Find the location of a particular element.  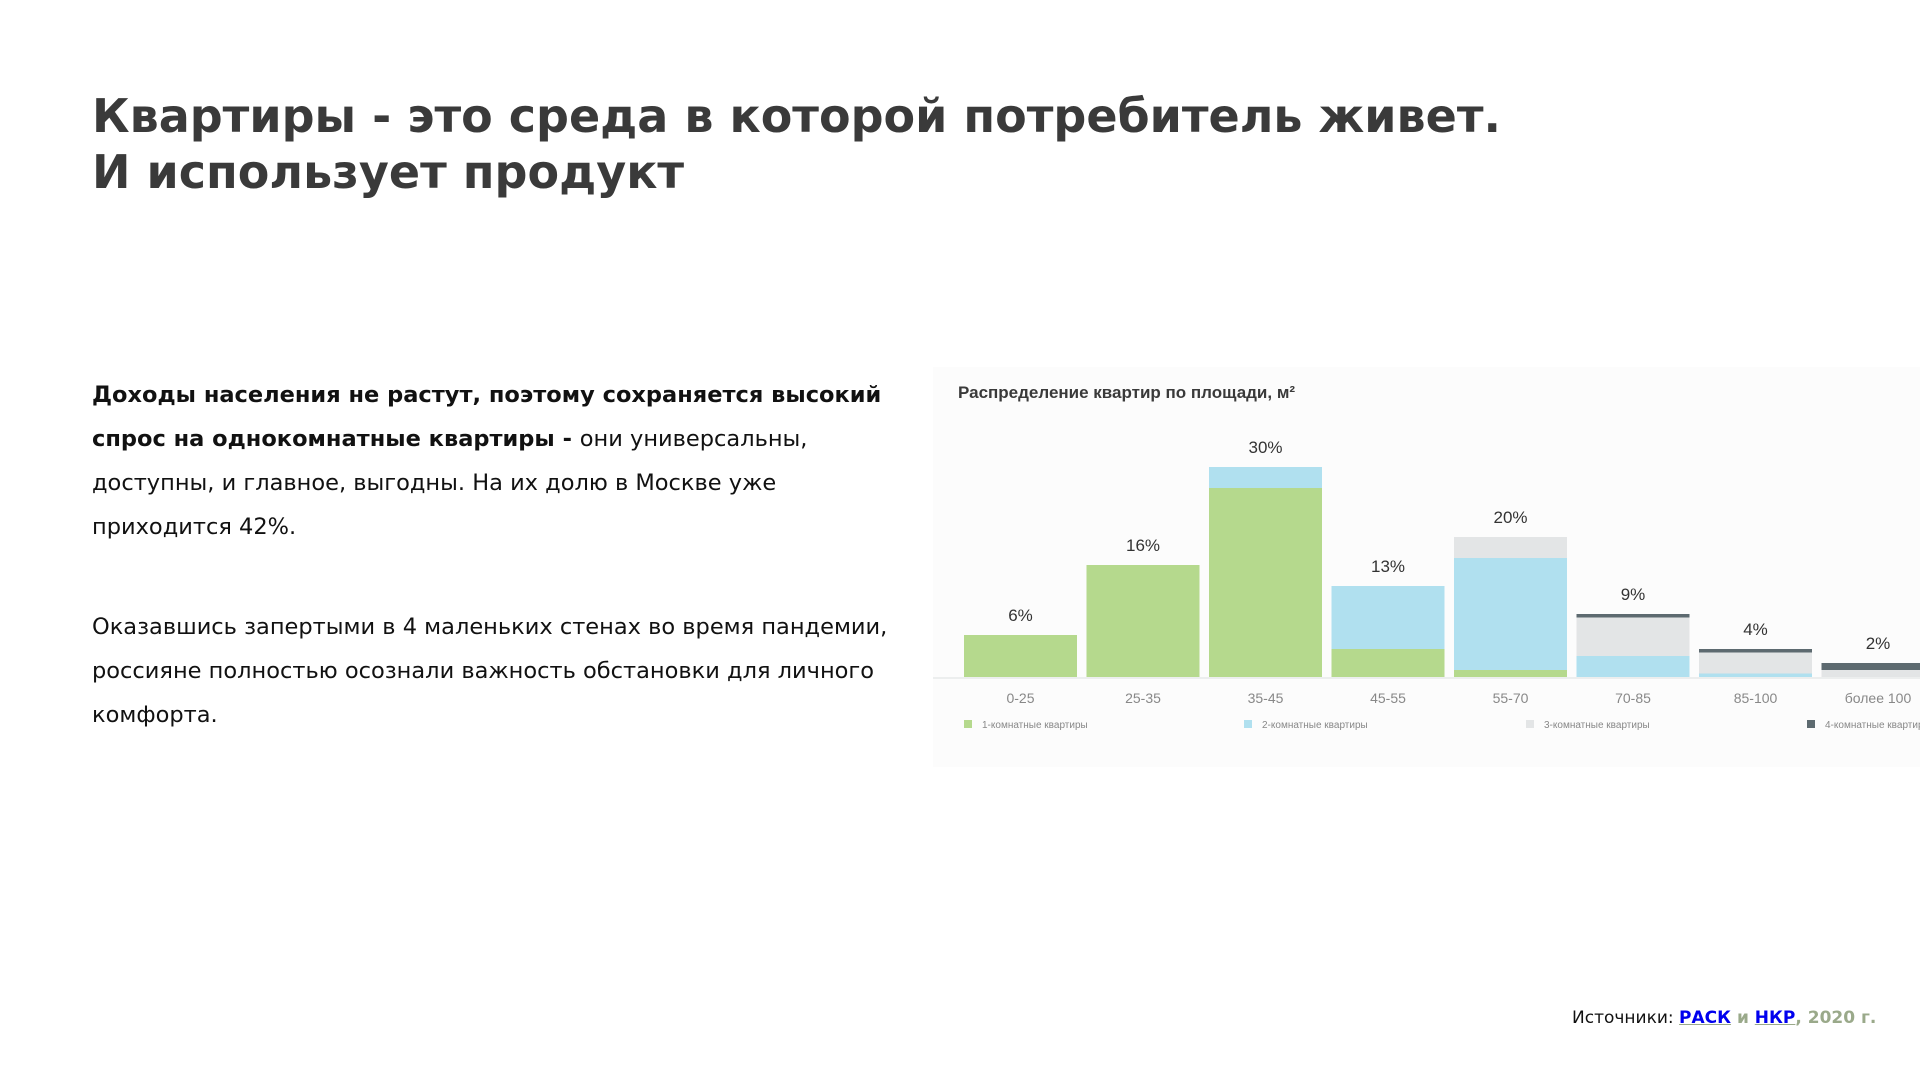

bar-segment-более 100-3 is located at coordinates (1870, 673).